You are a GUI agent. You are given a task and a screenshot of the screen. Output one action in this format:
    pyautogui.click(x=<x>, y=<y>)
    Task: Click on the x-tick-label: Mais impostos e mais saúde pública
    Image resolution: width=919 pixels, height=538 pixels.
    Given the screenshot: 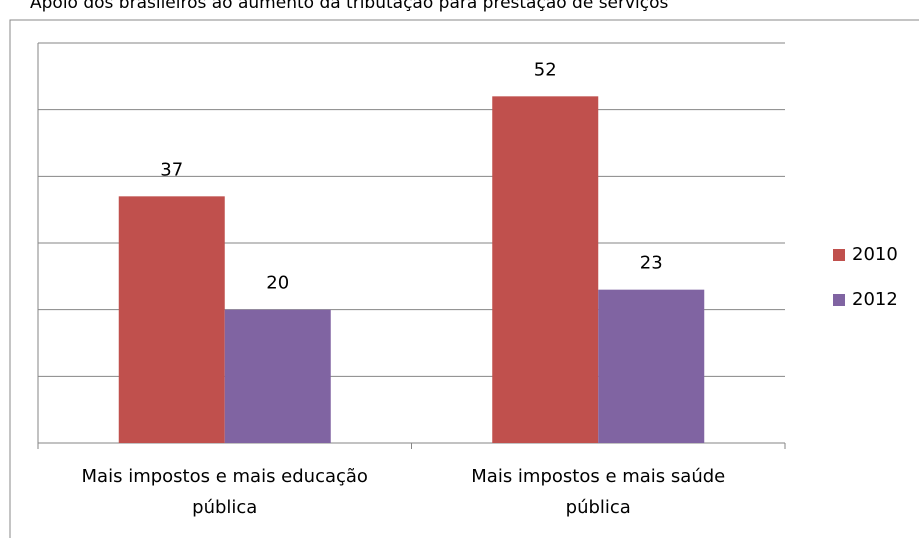 What is the action you would take?
    pyautogui.click(x=598, y=492)
    